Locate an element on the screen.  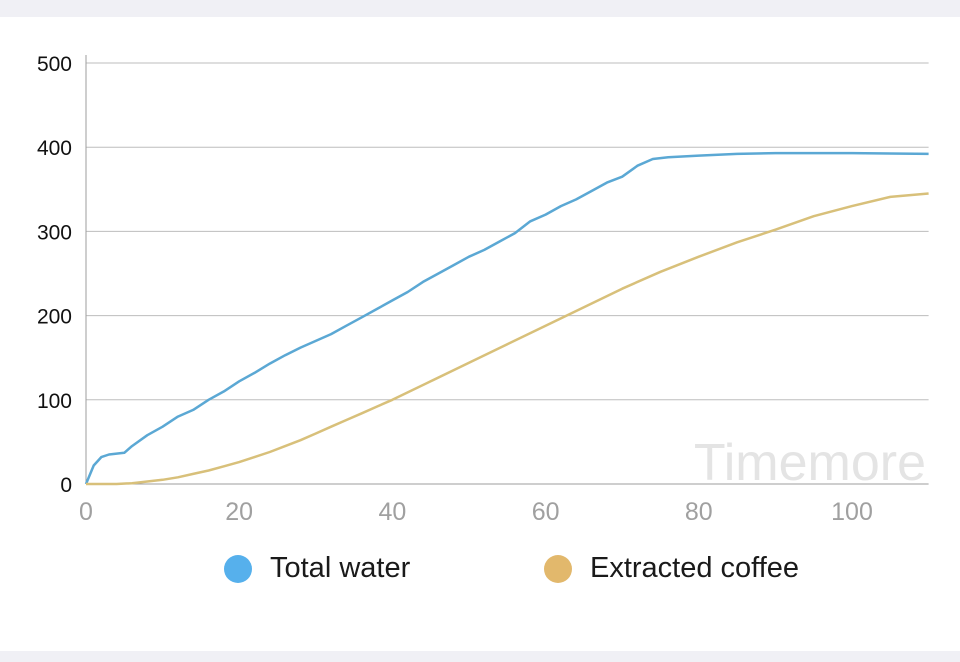
x-tick-label: 20 is located at coordinates (239, 512).